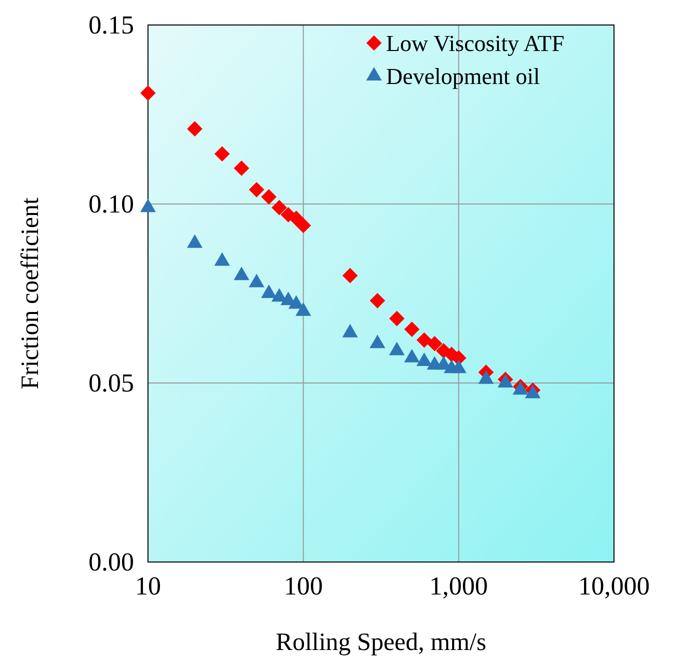 This screenshot has height=657, width=675. I want to click on x-tick-label: 10, so click(148, 585).